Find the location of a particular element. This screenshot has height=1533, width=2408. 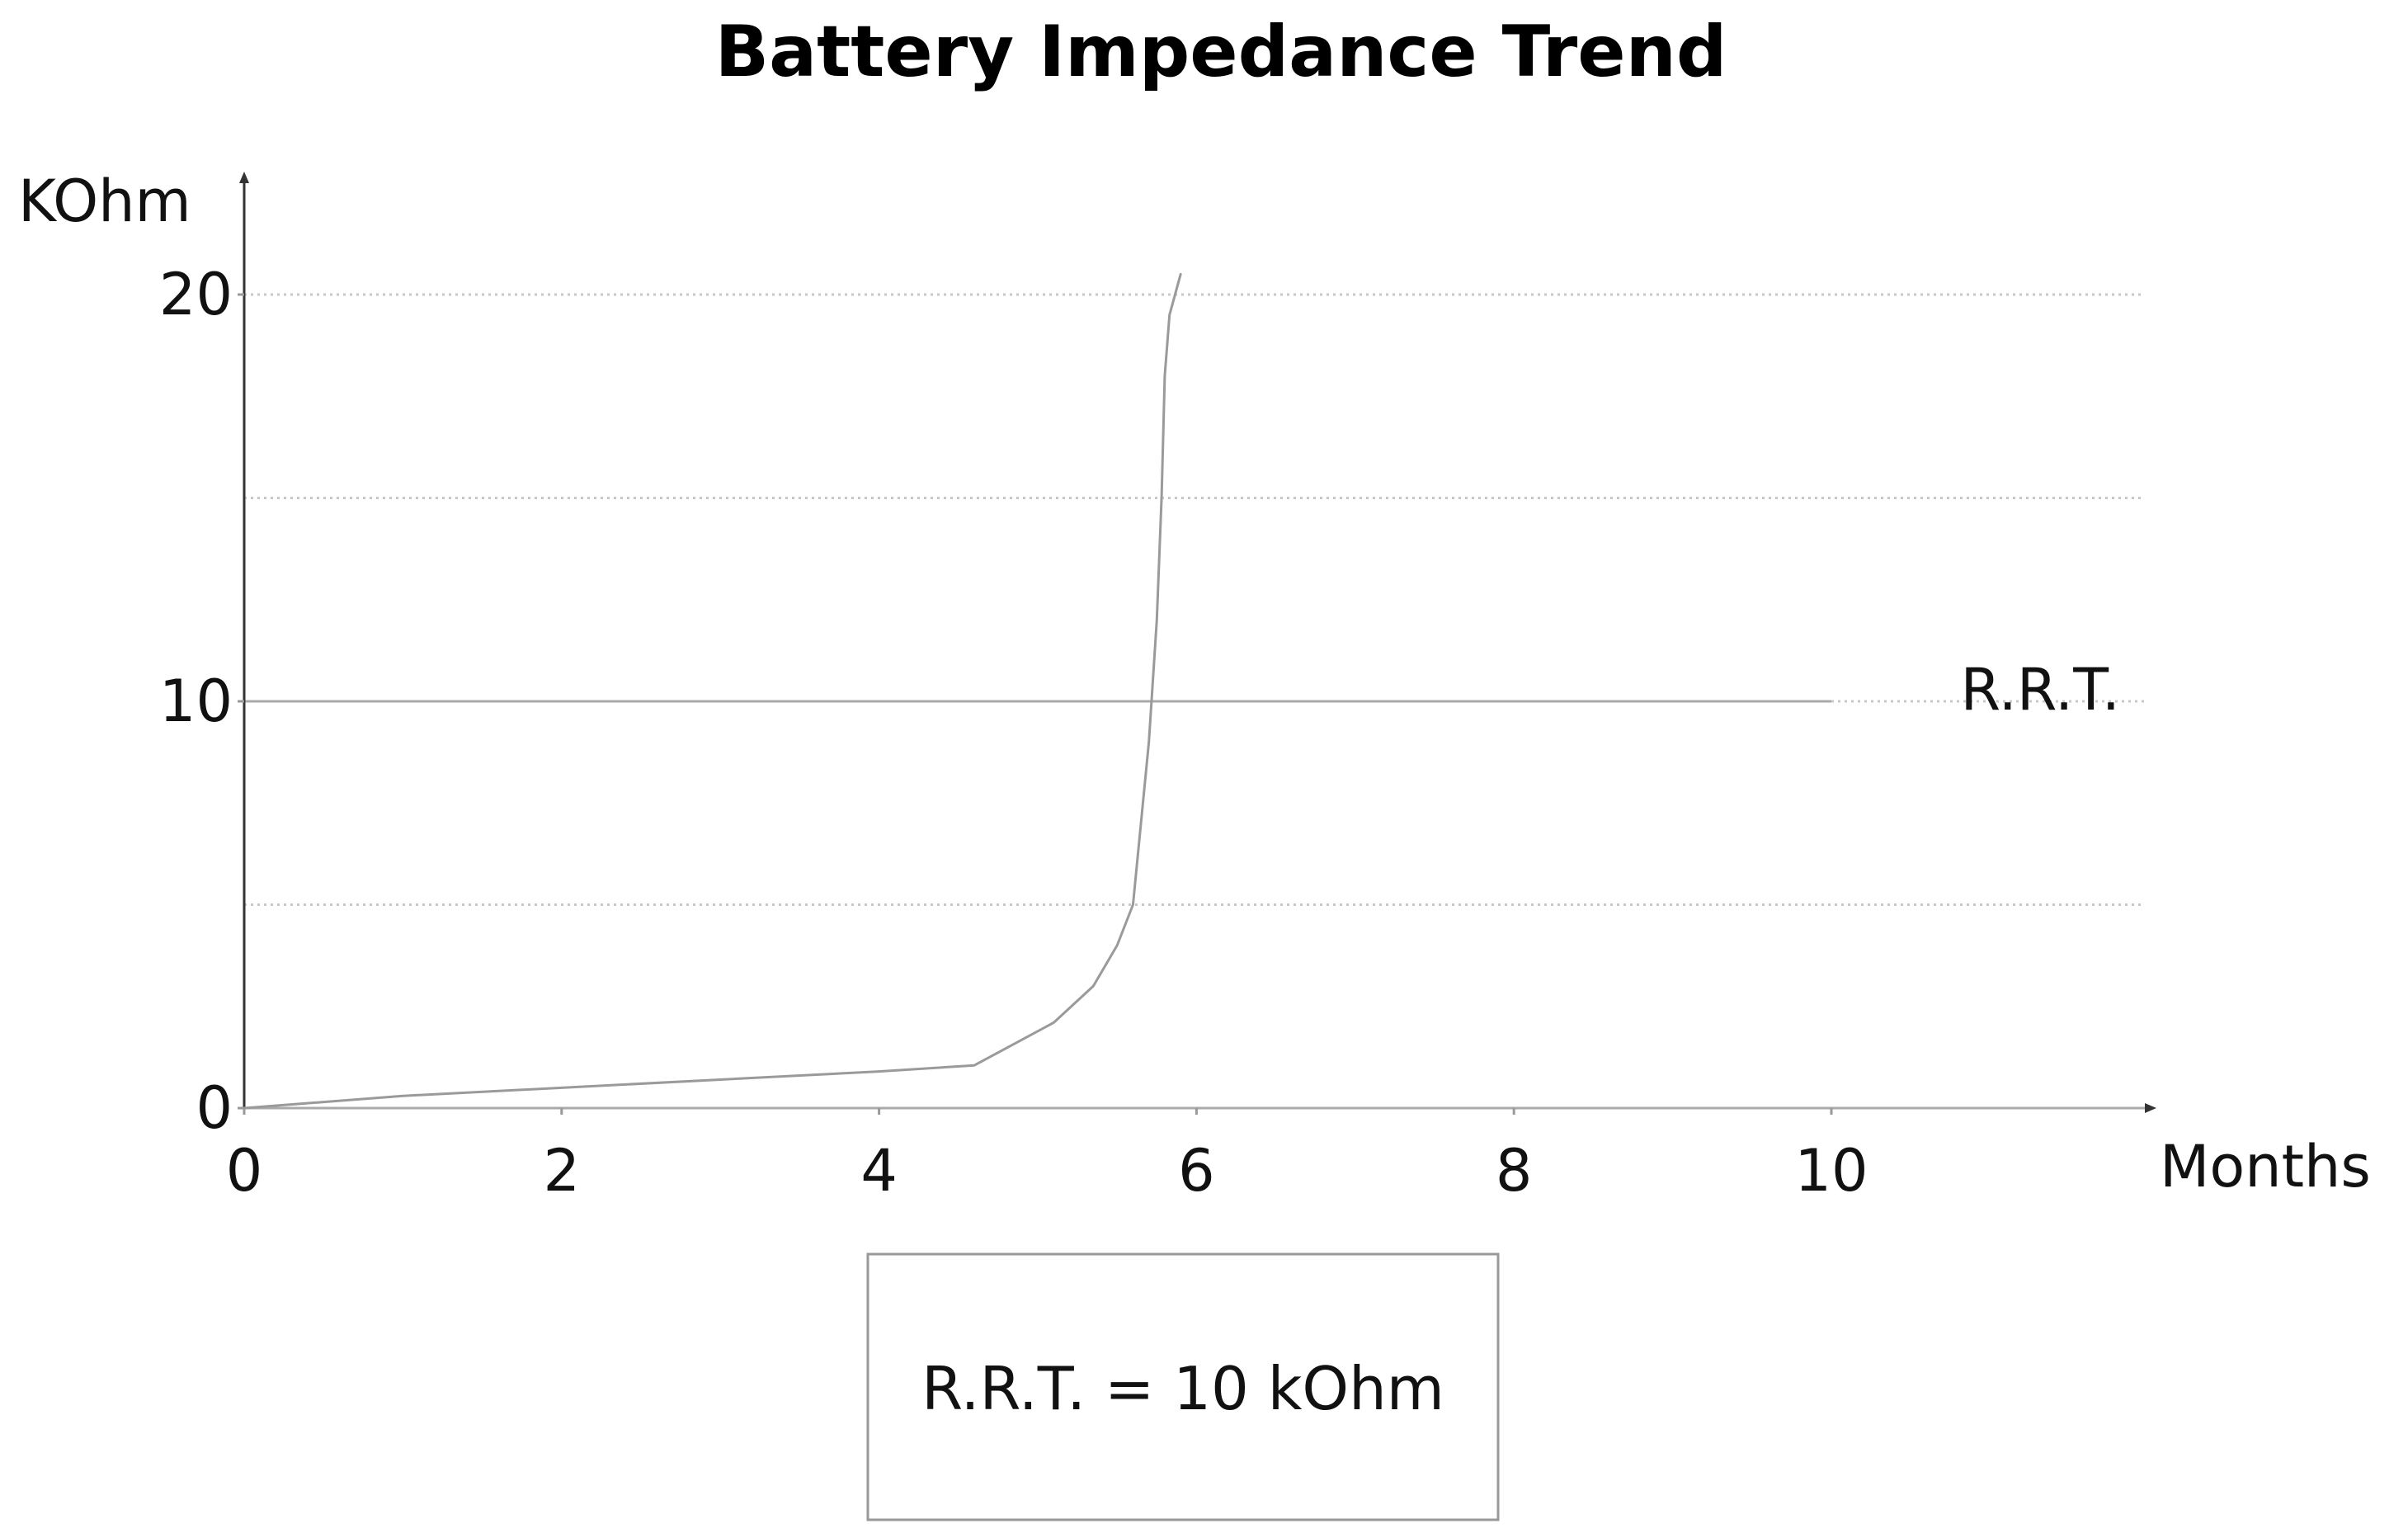

y-tick-label-0: 0 is located at coordinates (214, 1108).